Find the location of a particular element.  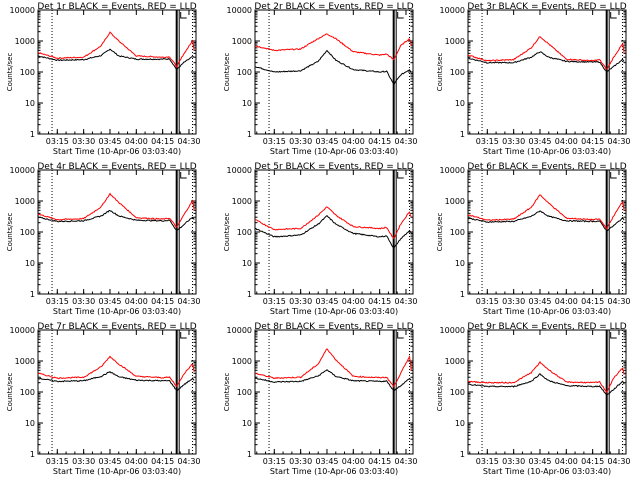

chart-title: Det 9r BLACK = Events, RED = LLD is located at coordinates (546, 327).